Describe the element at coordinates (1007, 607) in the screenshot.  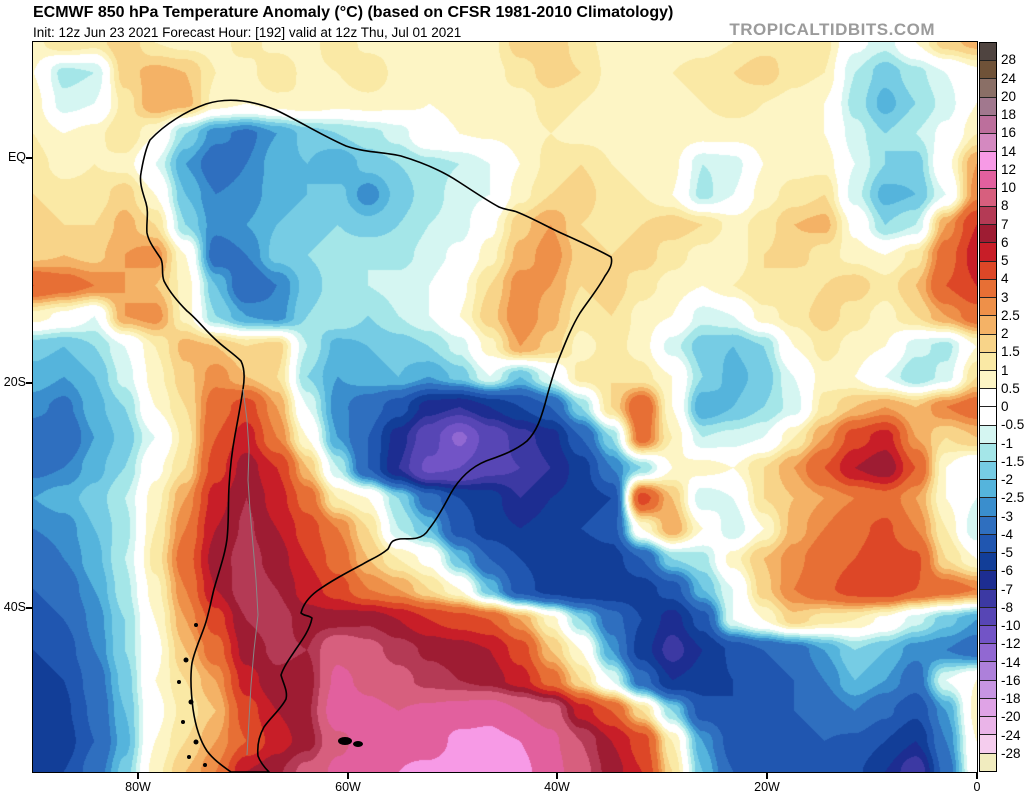
I see `colorbar-label: -8` at that location.